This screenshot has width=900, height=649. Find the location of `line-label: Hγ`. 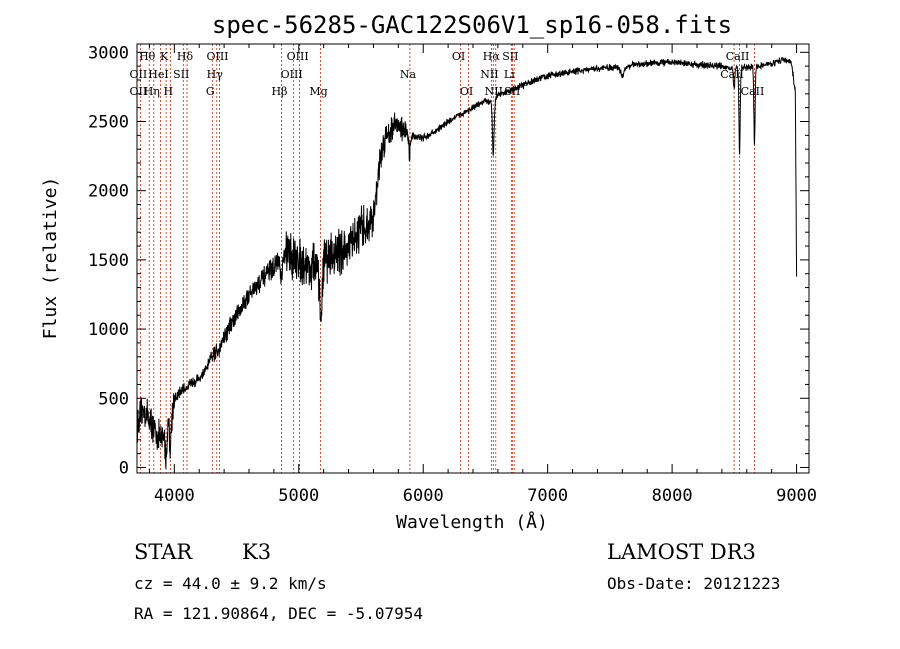

line-label: Hγ is located at coordinates (215, 74).